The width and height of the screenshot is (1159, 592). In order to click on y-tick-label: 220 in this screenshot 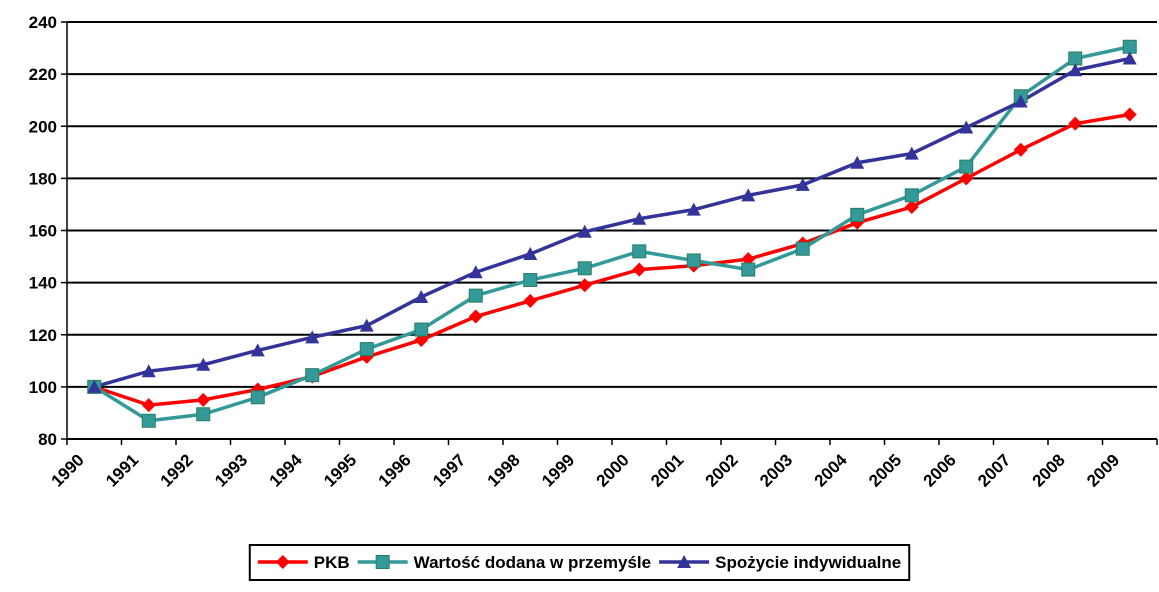, I will do `click(43, 74)`.